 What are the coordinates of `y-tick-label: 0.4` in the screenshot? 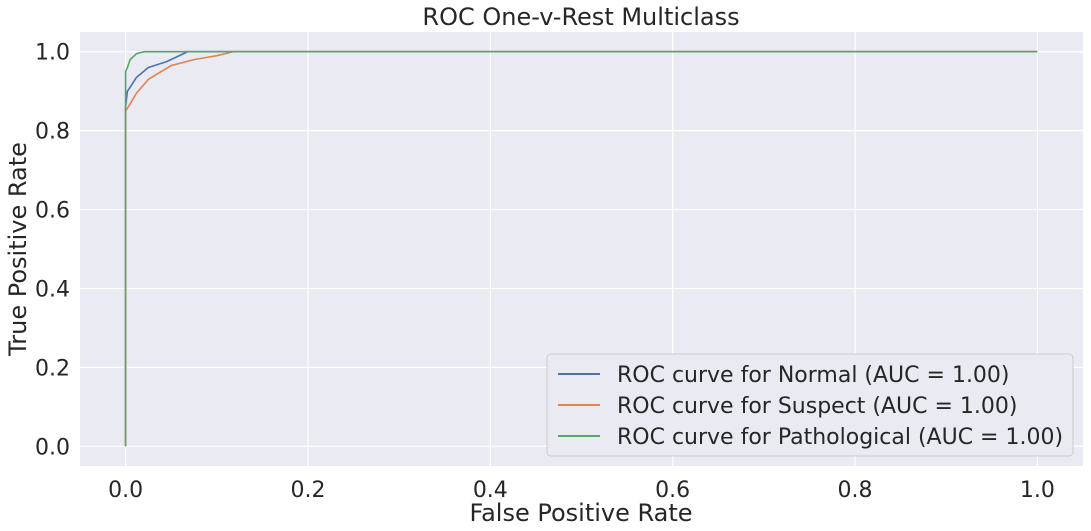 It's located at (52, 289).